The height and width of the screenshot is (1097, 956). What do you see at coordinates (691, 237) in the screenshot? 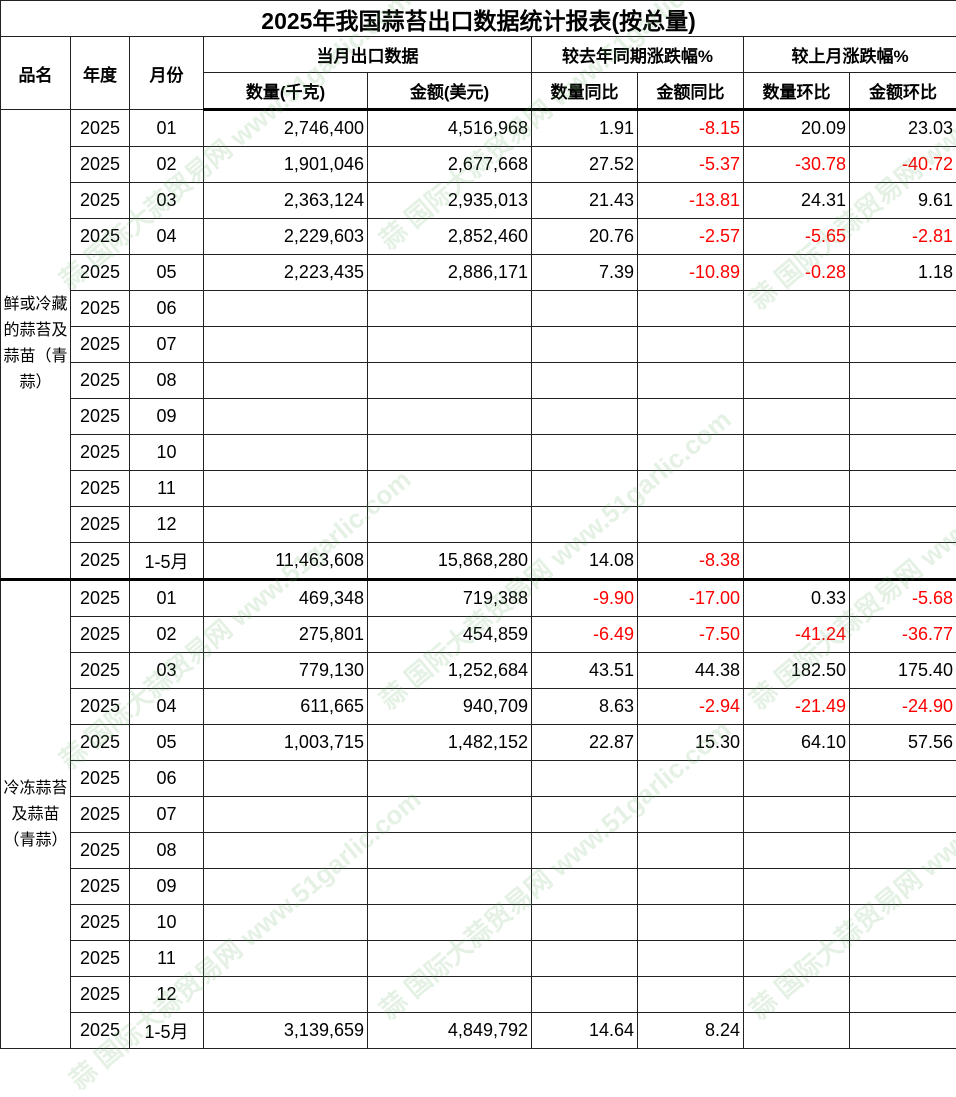
I see `amount-yoy-cell: -2.57` at bounding box center [691, 237].